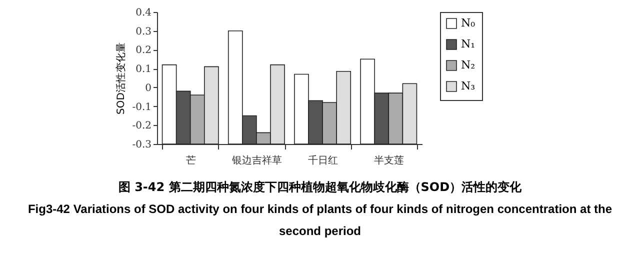 This screenshot has width=640, height=268. I want to click on y-tick-label: 0, so click(148, 88).